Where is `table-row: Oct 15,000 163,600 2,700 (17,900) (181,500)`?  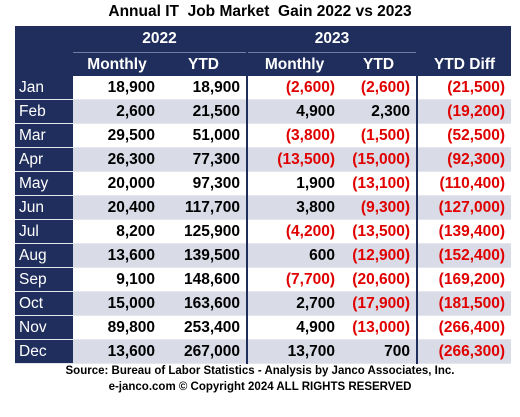 table-row: Oct 15,000 163,600 2,700 (17,900) (181,500) is located at coordinates (263, 303).